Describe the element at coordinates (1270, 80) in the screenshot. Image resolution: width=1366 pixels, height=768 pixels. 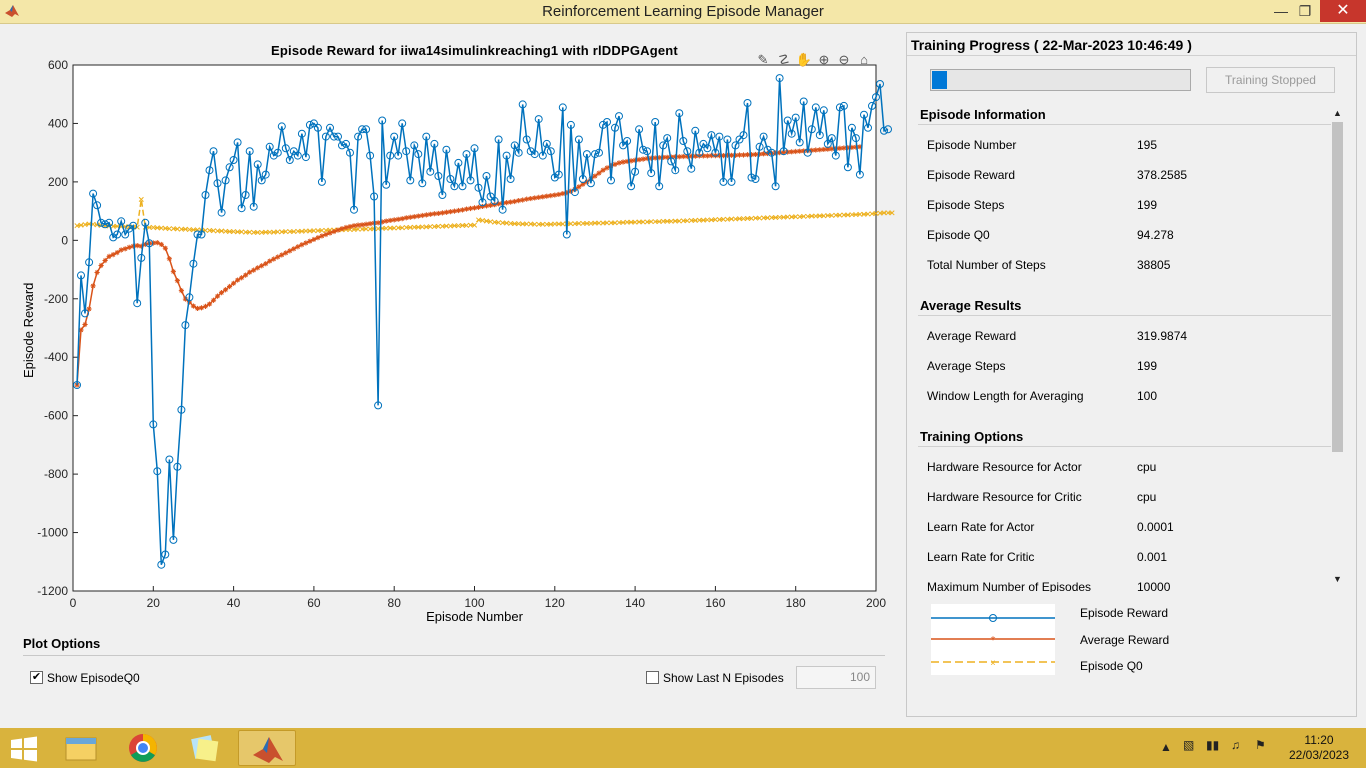
I see `training-stopped-button: Training Stopped` at that location.